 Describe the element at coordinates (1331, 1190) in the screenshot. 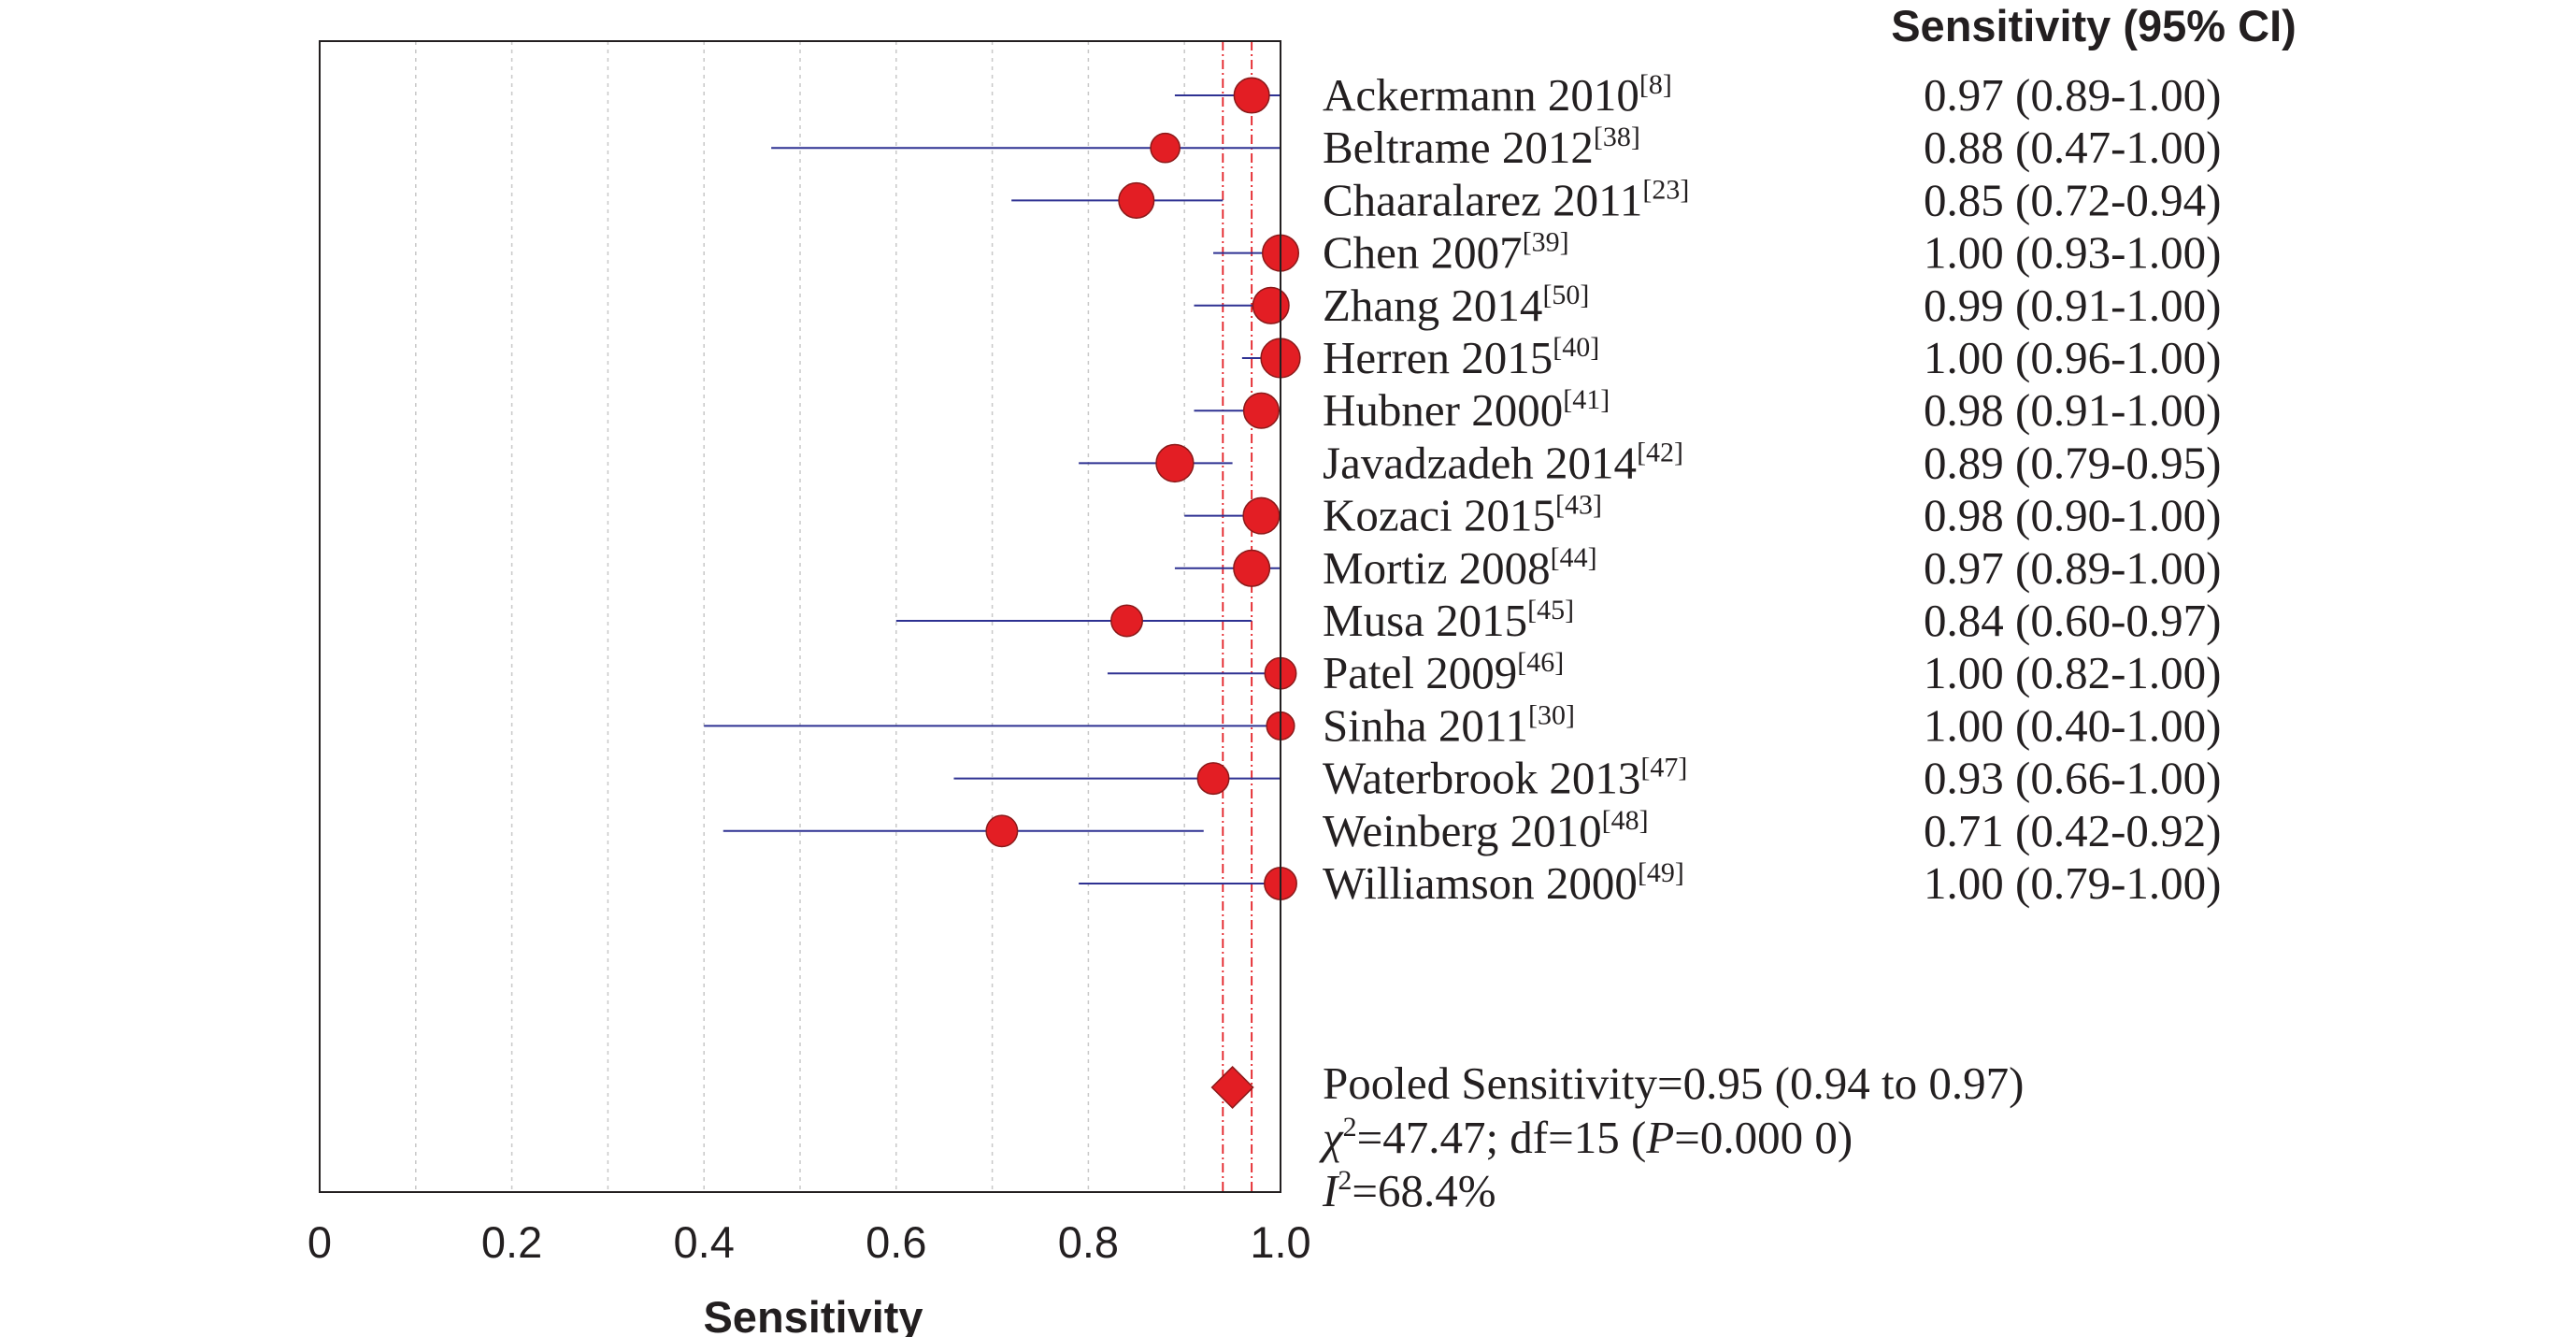

I see `i-symbol: I` at that location.